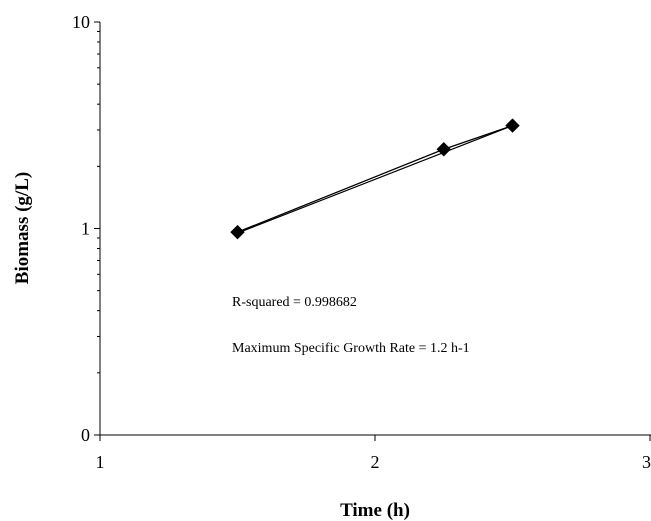 The image size is (651, 521). I want to click on trendline, so click(375, 179).